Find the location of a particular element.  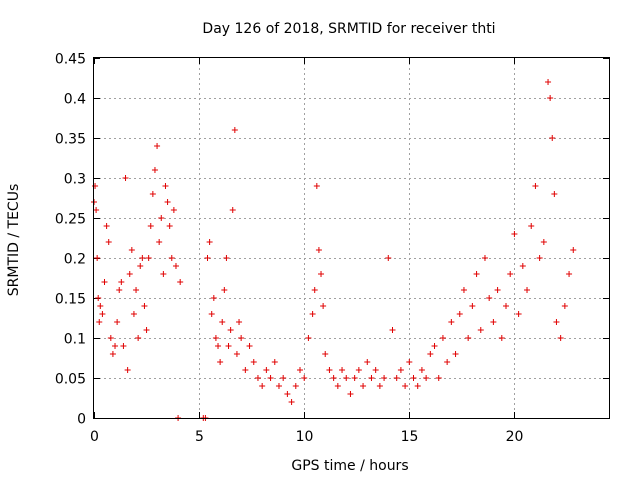

y-tick-label: 0.25 is located at coordinates (70, 220).